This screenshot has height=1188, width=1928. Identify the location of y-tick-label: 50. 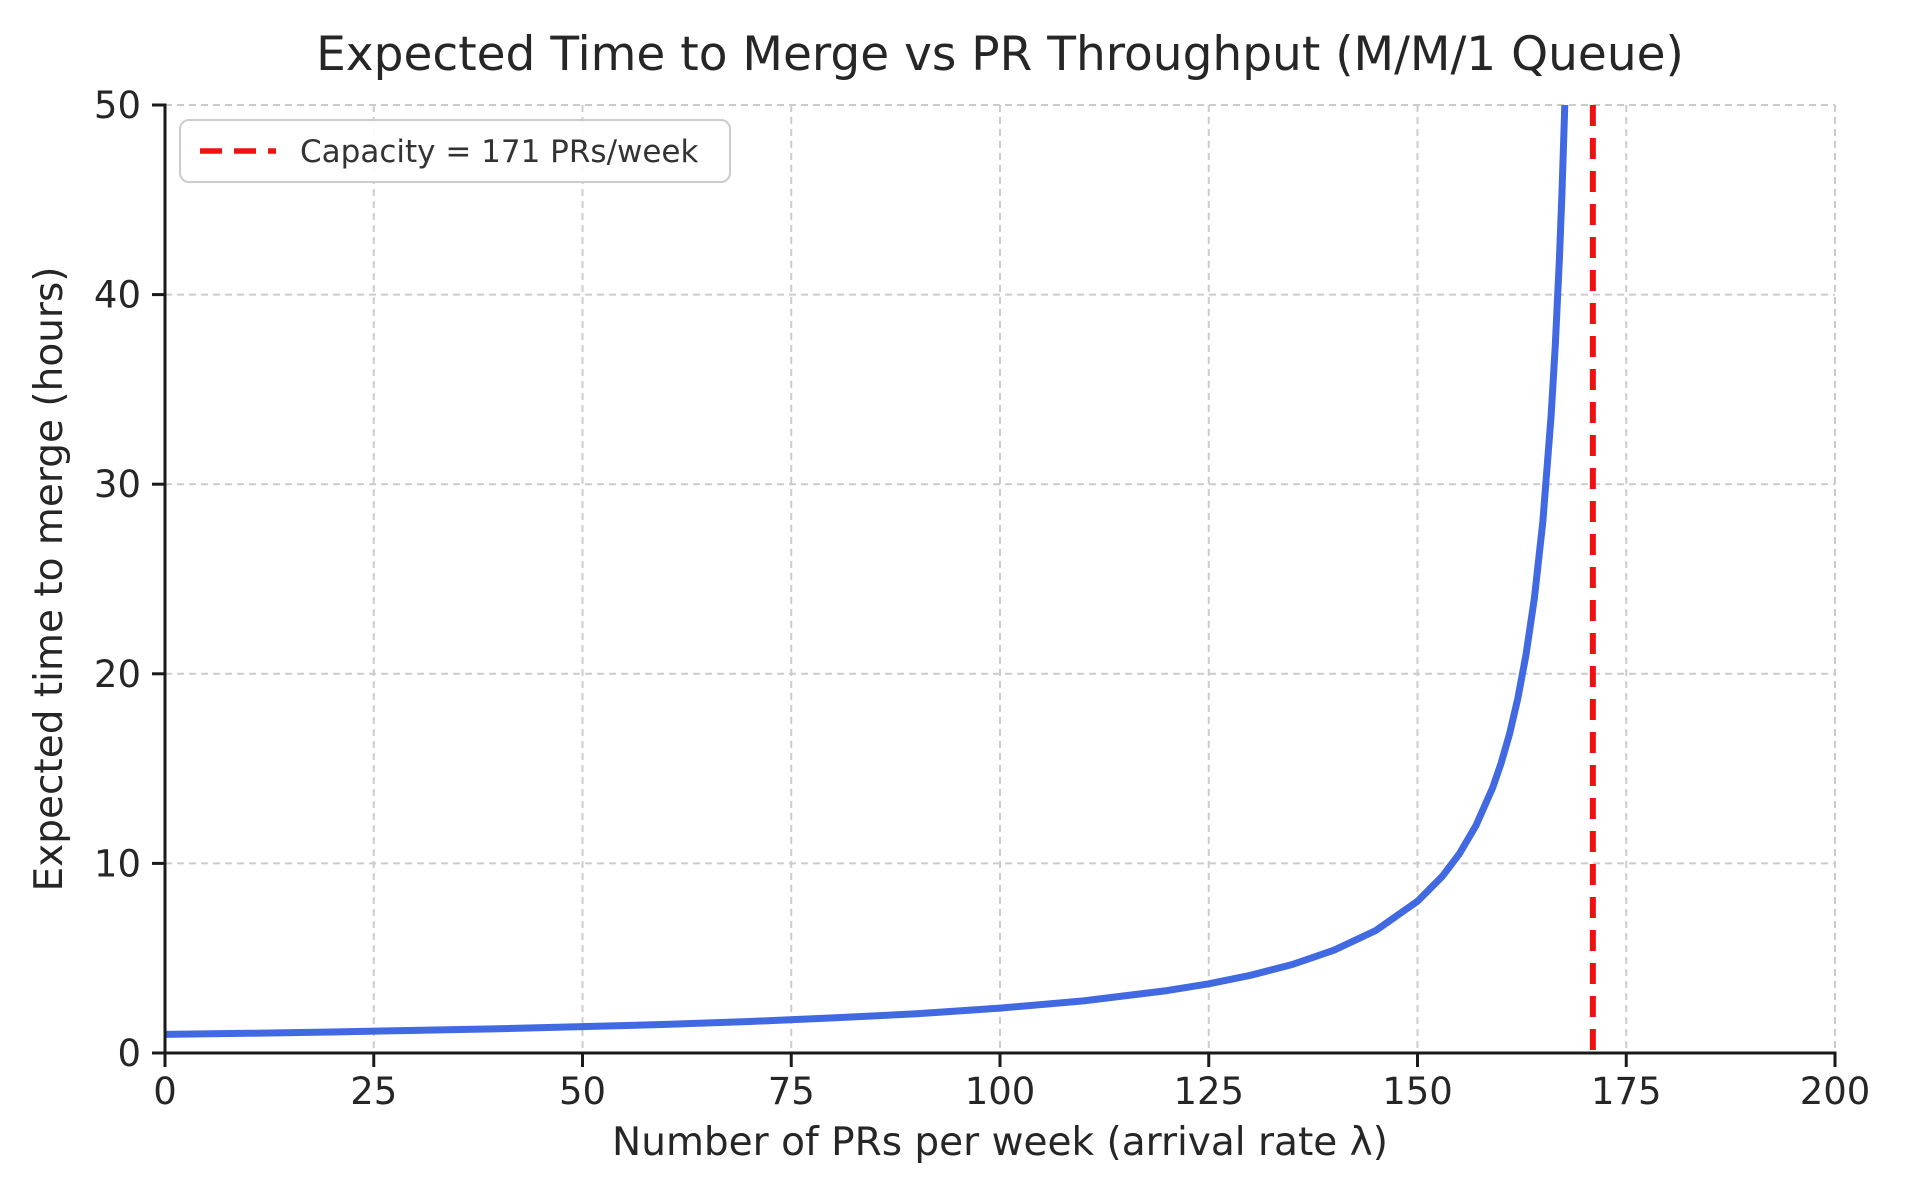
(117, 105).